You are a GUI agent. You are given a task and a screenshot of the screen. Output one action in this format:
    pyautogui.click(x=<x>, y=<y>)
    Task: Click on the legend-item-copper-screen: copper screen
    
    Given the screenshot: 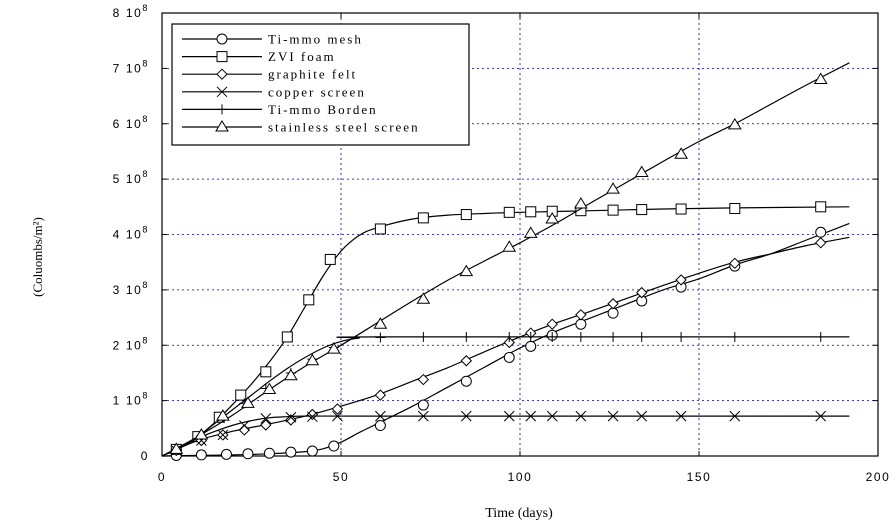 What is the action you would take?
    pyautogui.click(x=274, y=91)
    